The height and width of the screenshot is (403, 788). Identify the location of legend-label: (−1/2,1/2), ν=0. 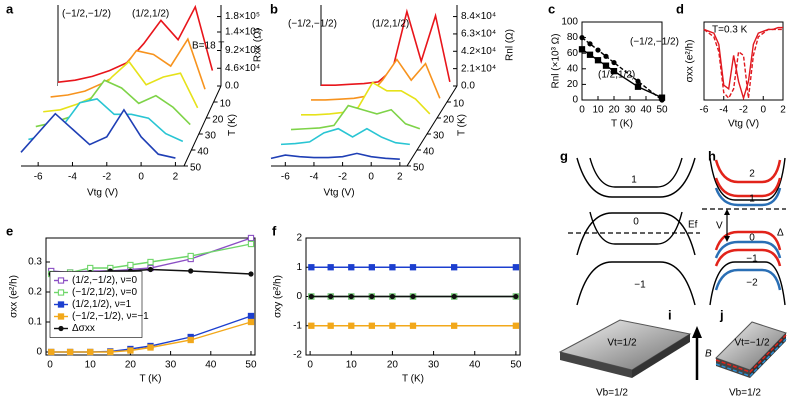
(104, 292).